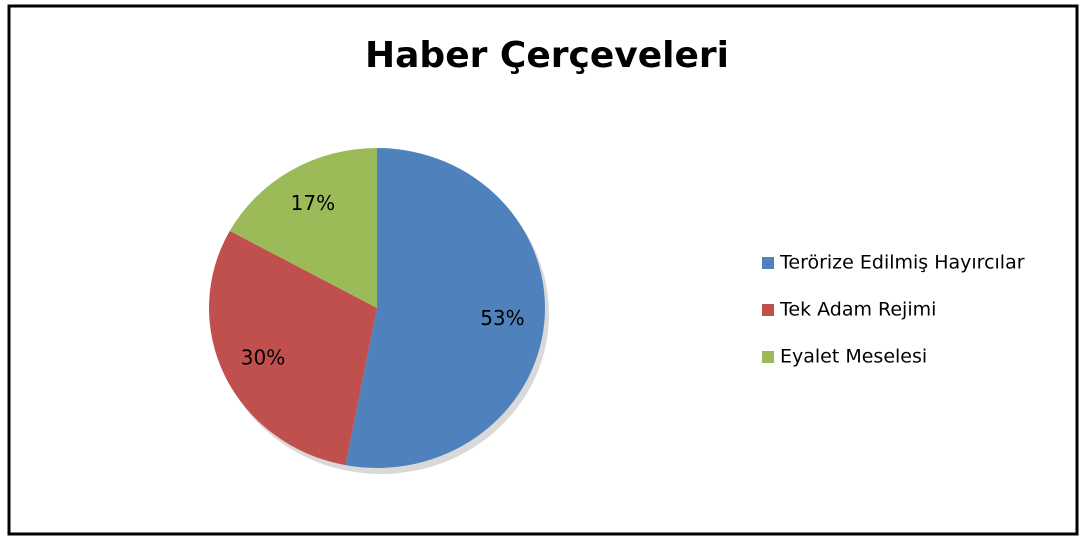 The height and width of the screenshot is (540, 1084). I want to click on data-label: 17%, so click(313, 203).